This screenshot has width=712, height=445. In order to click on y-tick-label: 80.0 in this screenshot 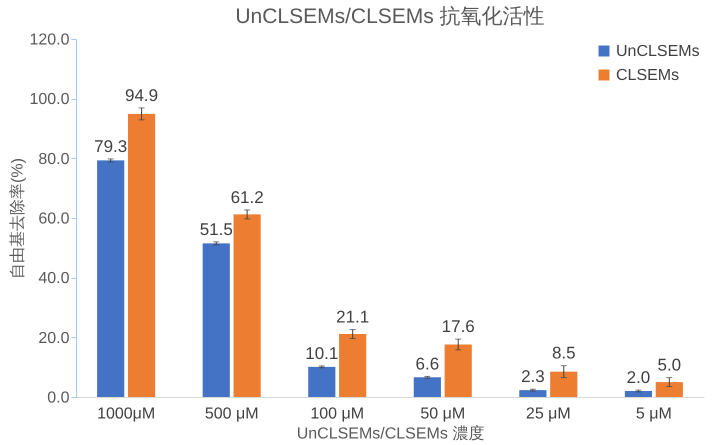, I will do `click(54, 159)`.